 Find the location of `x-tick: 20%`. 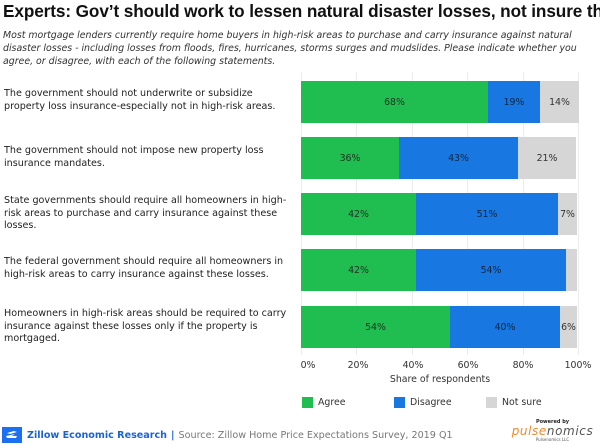

x-tick: 20% is located at coordinates (358, 365).